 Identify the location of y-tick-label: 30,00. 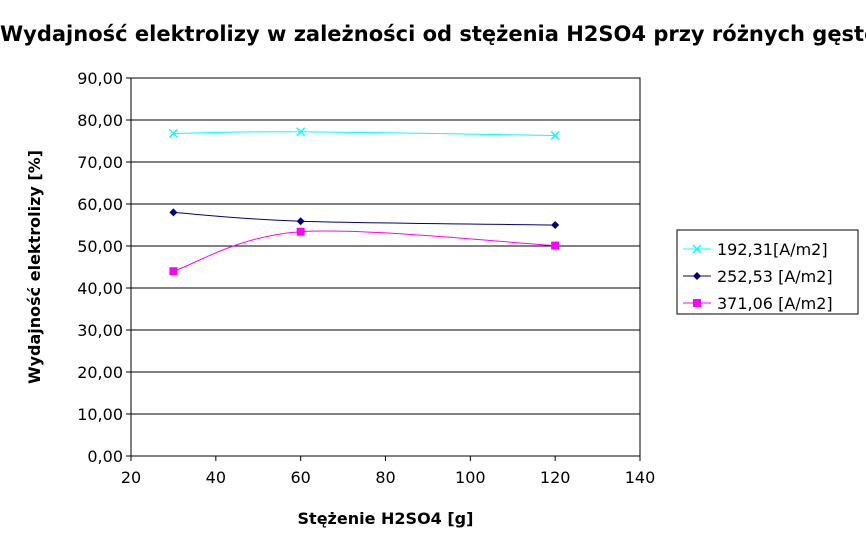
(100, 330).